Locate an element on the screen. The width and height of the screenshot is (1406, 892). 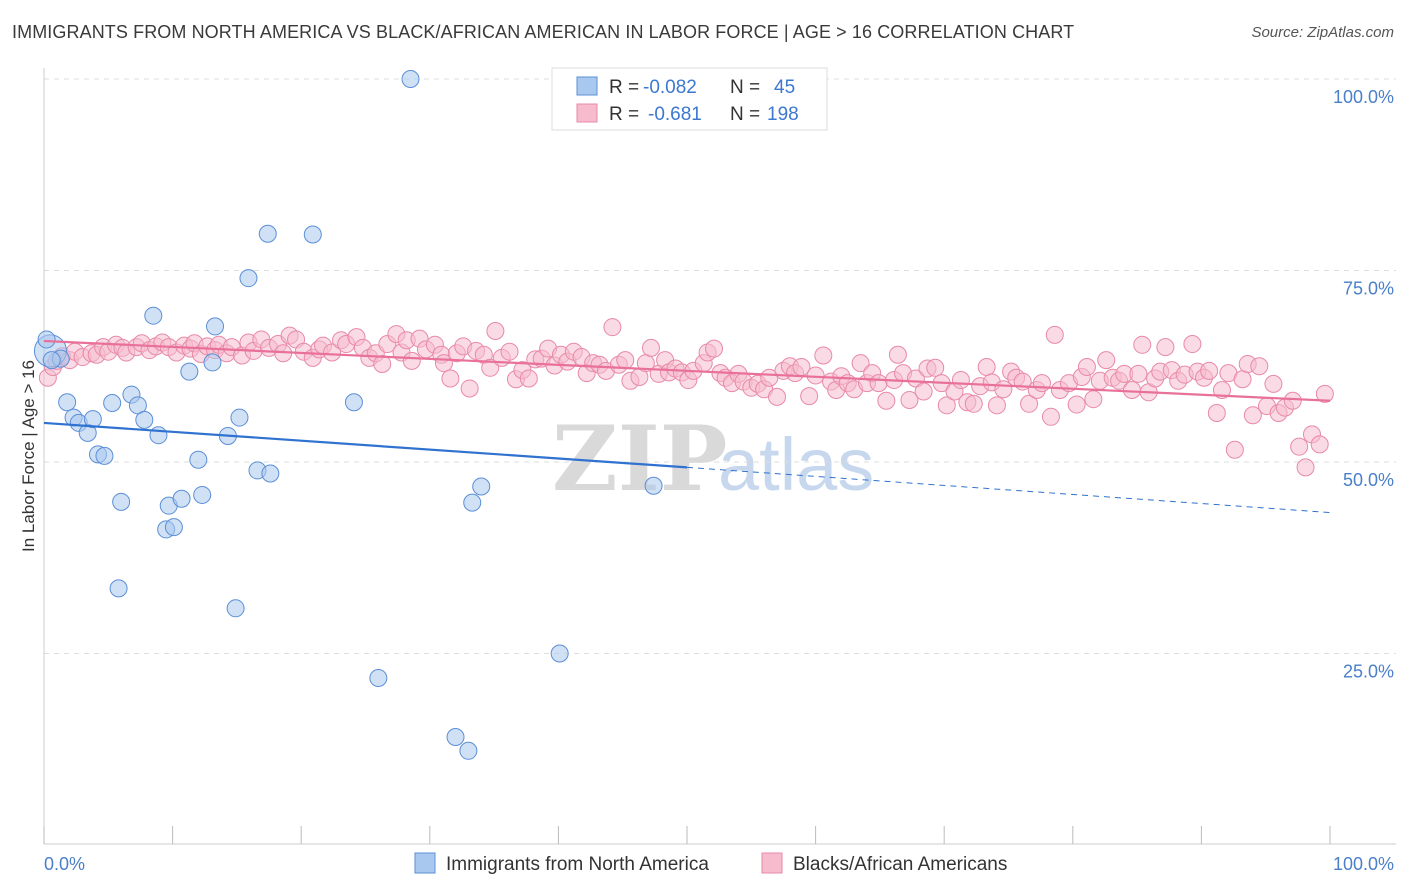
x-axis-ticks is located at coordinates (687, 835).